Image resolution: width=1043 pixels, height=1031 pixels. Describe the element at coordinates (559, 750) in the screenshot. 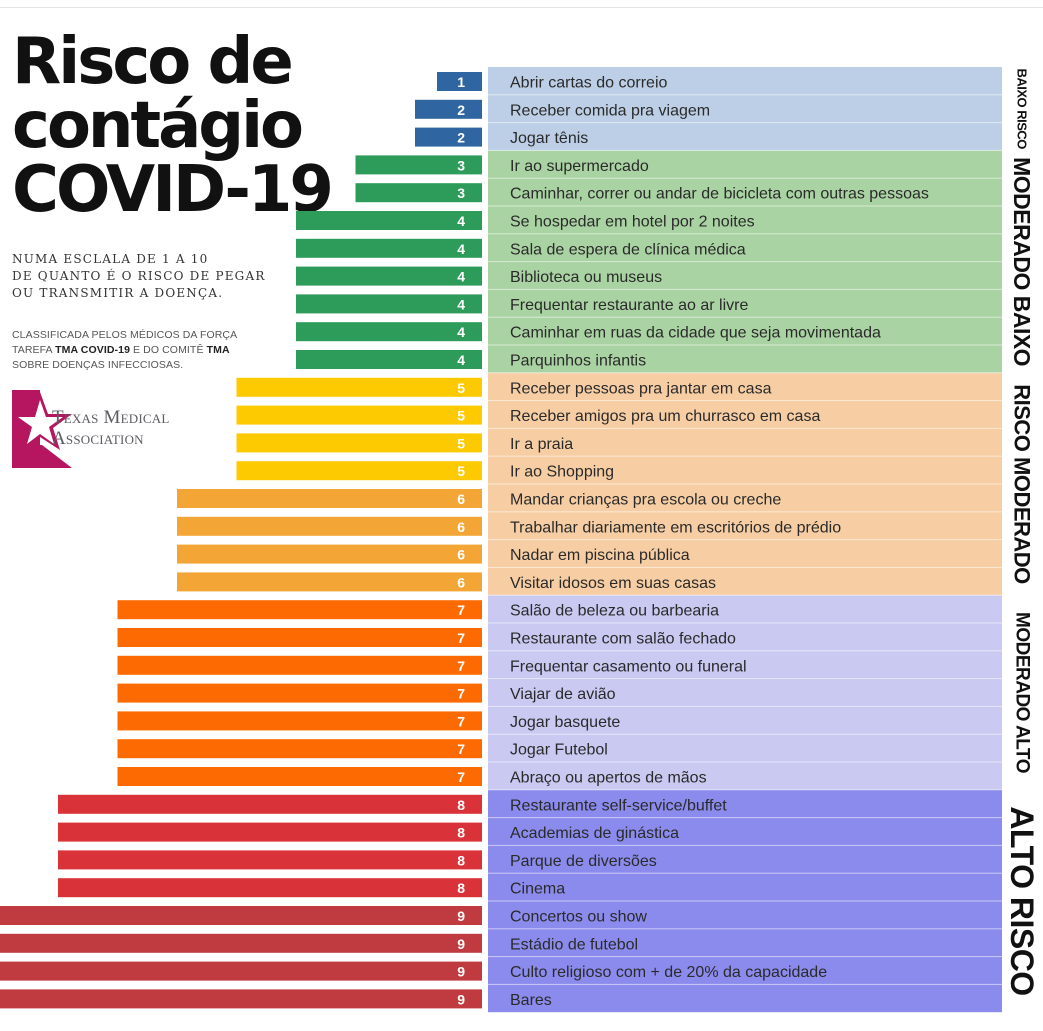

I see `row-label: Jogar Futebol` at that location.